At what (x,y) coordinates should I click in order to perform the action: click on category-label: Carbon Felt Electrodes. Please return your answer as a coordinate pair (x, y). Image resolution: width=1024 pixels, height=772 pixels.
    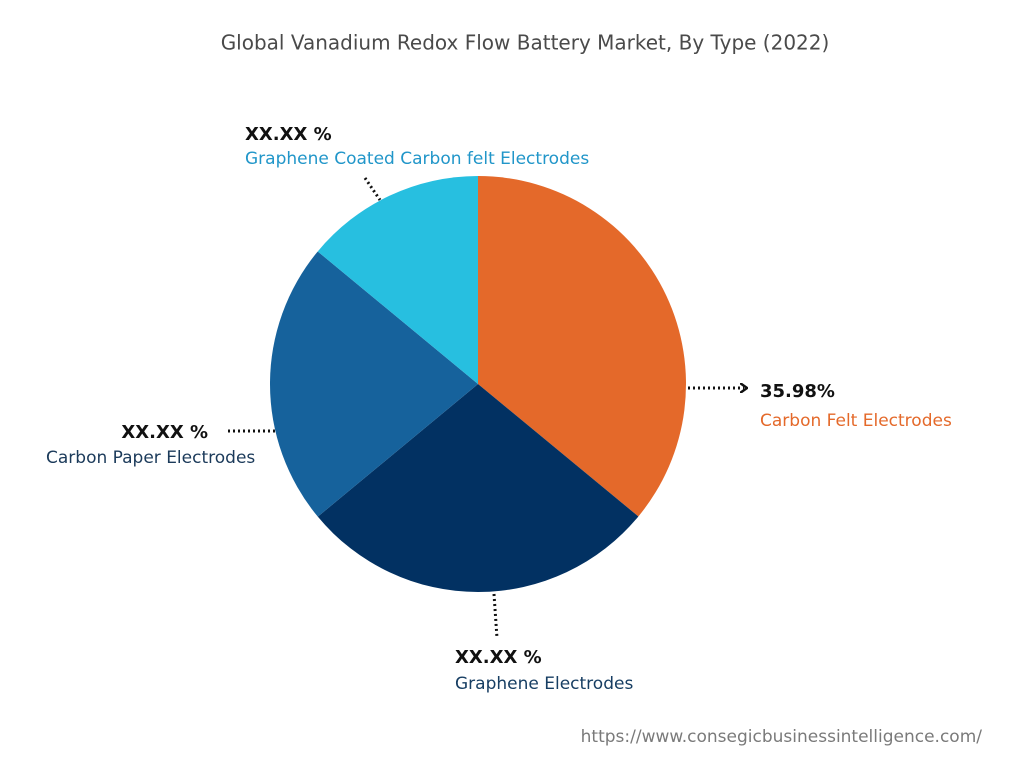
    Looking at the image, I should click on (856, 421).